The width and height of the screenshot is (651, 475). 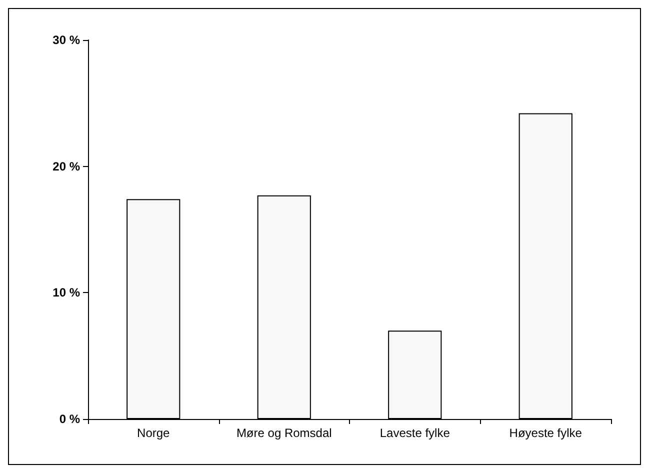 I want to click on y-tick-label: 30 %, so click(x=66, y=40).